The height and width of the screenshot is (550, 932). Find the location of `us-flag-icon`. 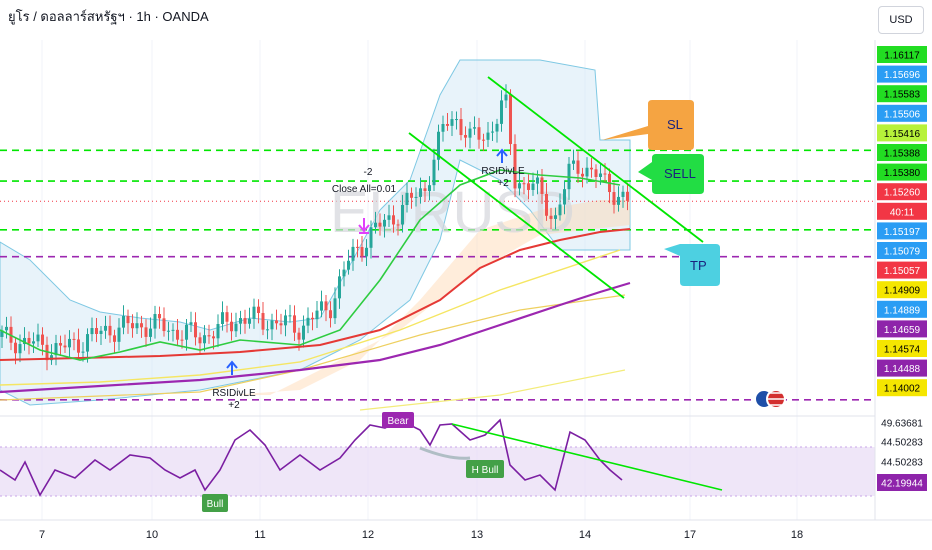

us-flag-icon is located at coordinates (770, 399).